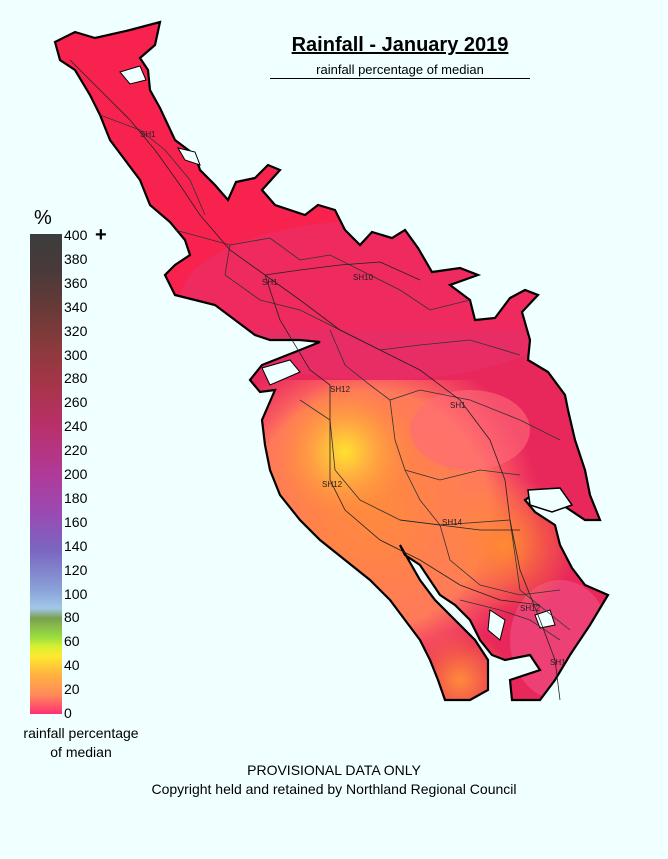 The width and height of the screenshot is (668, 859). I want to click on legend-tick-label: 320, so click(76, 330).